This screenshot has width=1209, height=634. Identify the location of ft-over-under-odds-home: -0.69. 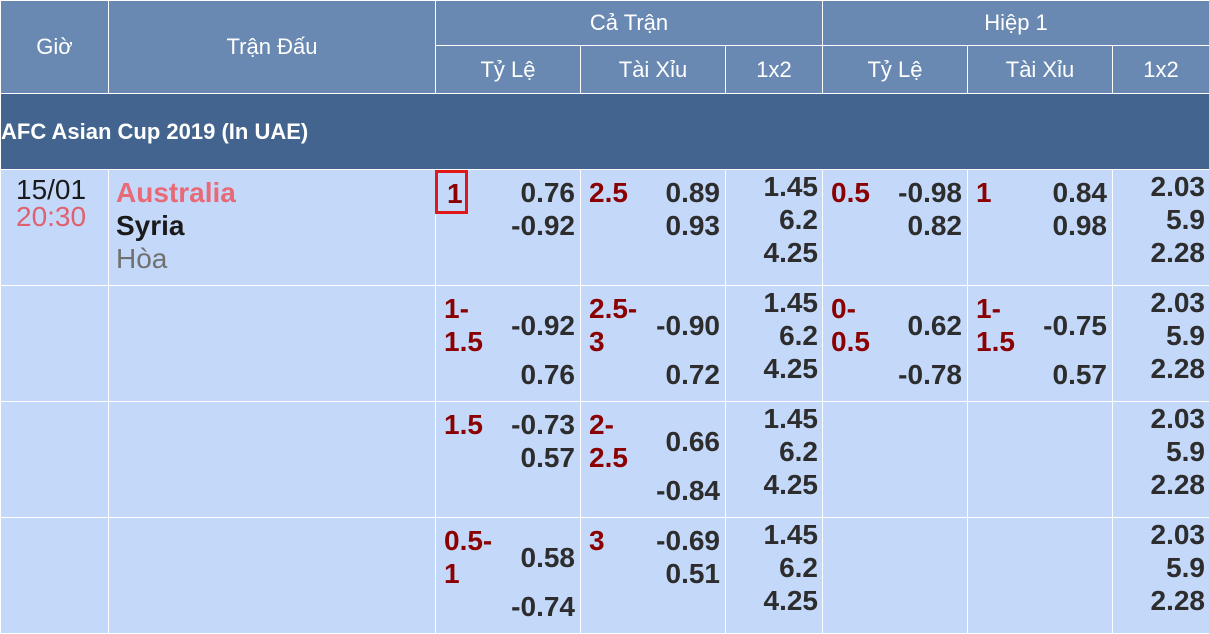
(688, 540).